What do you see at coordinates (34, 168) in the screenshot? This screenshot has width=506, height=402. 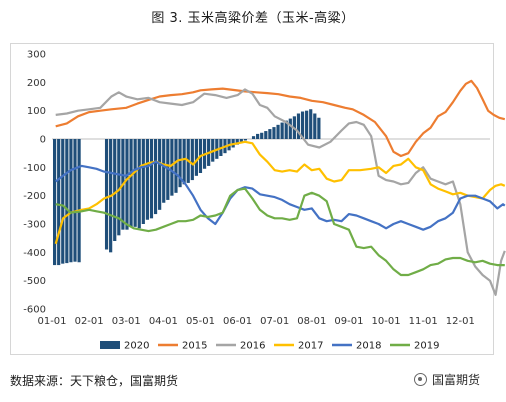 I see `y-tick-label: -100` at bounding box center [34, 168].